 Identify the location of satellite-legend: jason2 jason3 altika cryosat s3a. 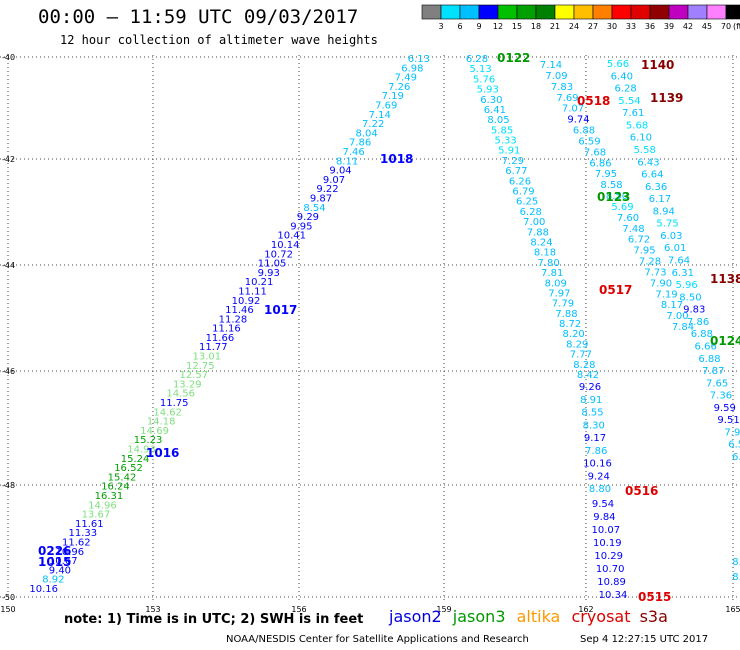
(528, 616).